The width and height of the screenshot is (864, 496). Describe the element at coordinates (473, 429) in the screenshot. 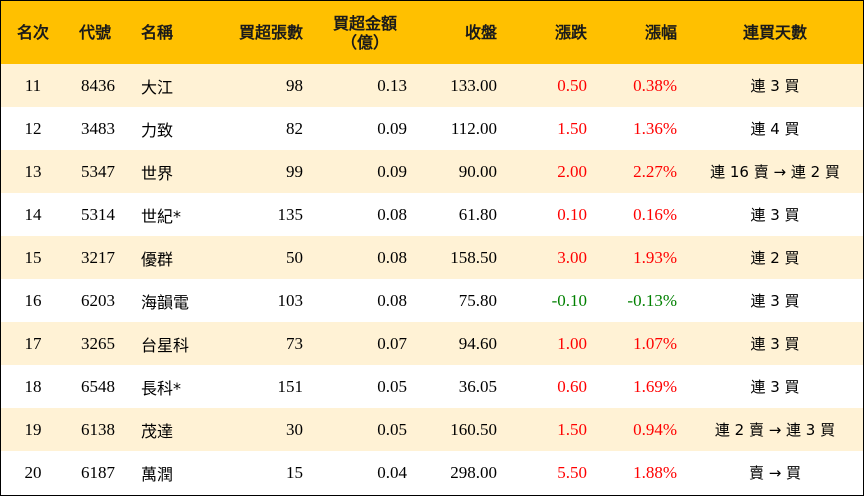

I see `cell-close: 160.50` at that location.